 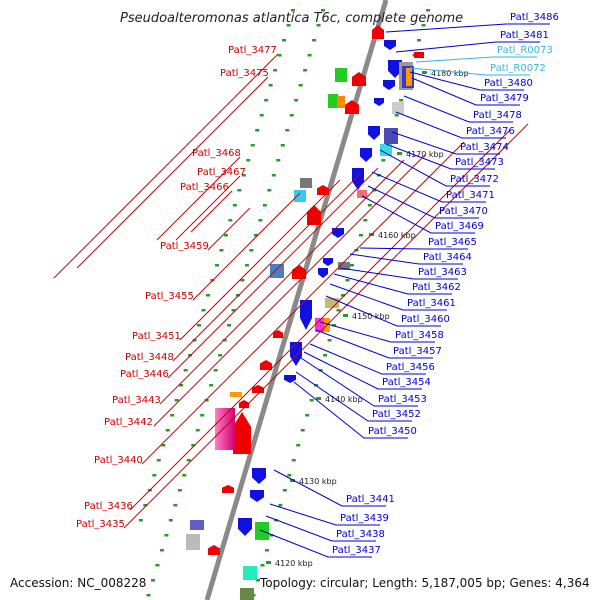 I want to click on gene-label: Patl_3467, so click(x=221, y=172).